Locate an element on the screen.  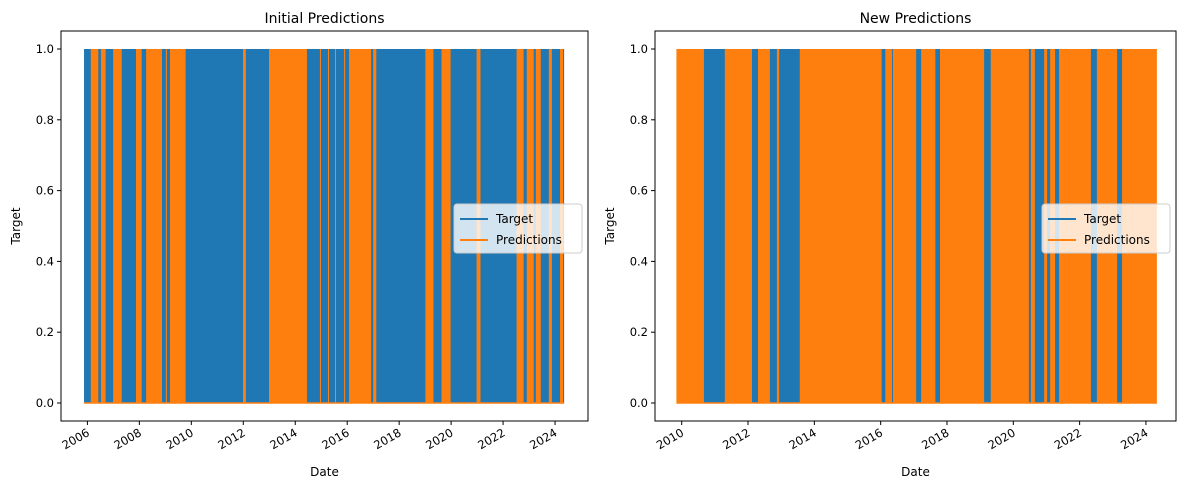
chart-title: Initial Predictions is located at coordinates (324, 19).